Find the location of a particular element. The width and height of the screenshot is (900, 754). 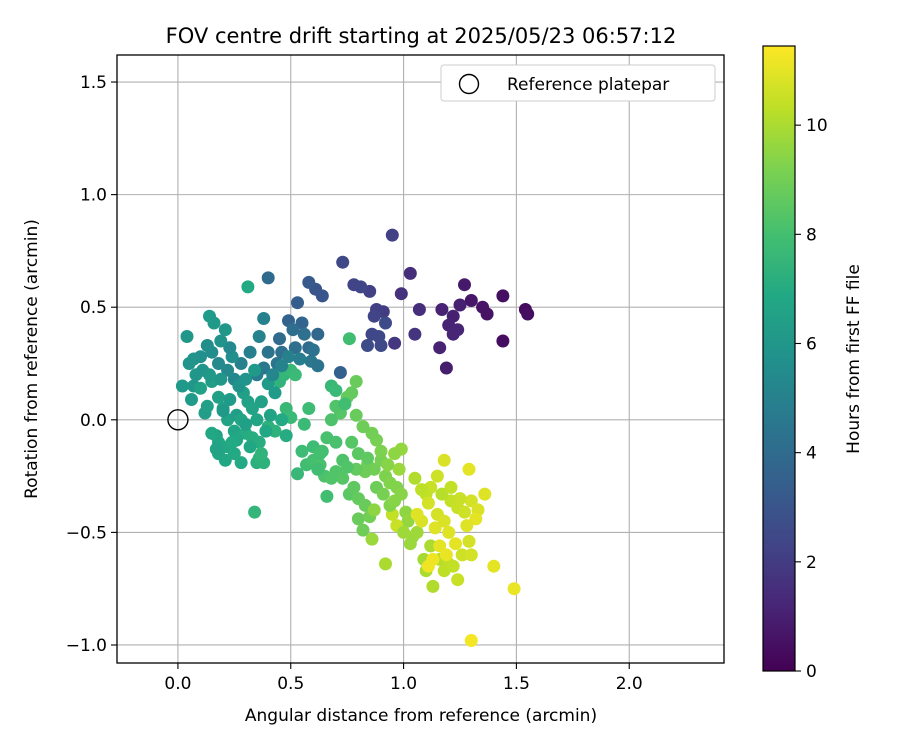

colorbar: 0 2 4 6 8 10 Hours from first FF file is located at coordinates (813, 363).